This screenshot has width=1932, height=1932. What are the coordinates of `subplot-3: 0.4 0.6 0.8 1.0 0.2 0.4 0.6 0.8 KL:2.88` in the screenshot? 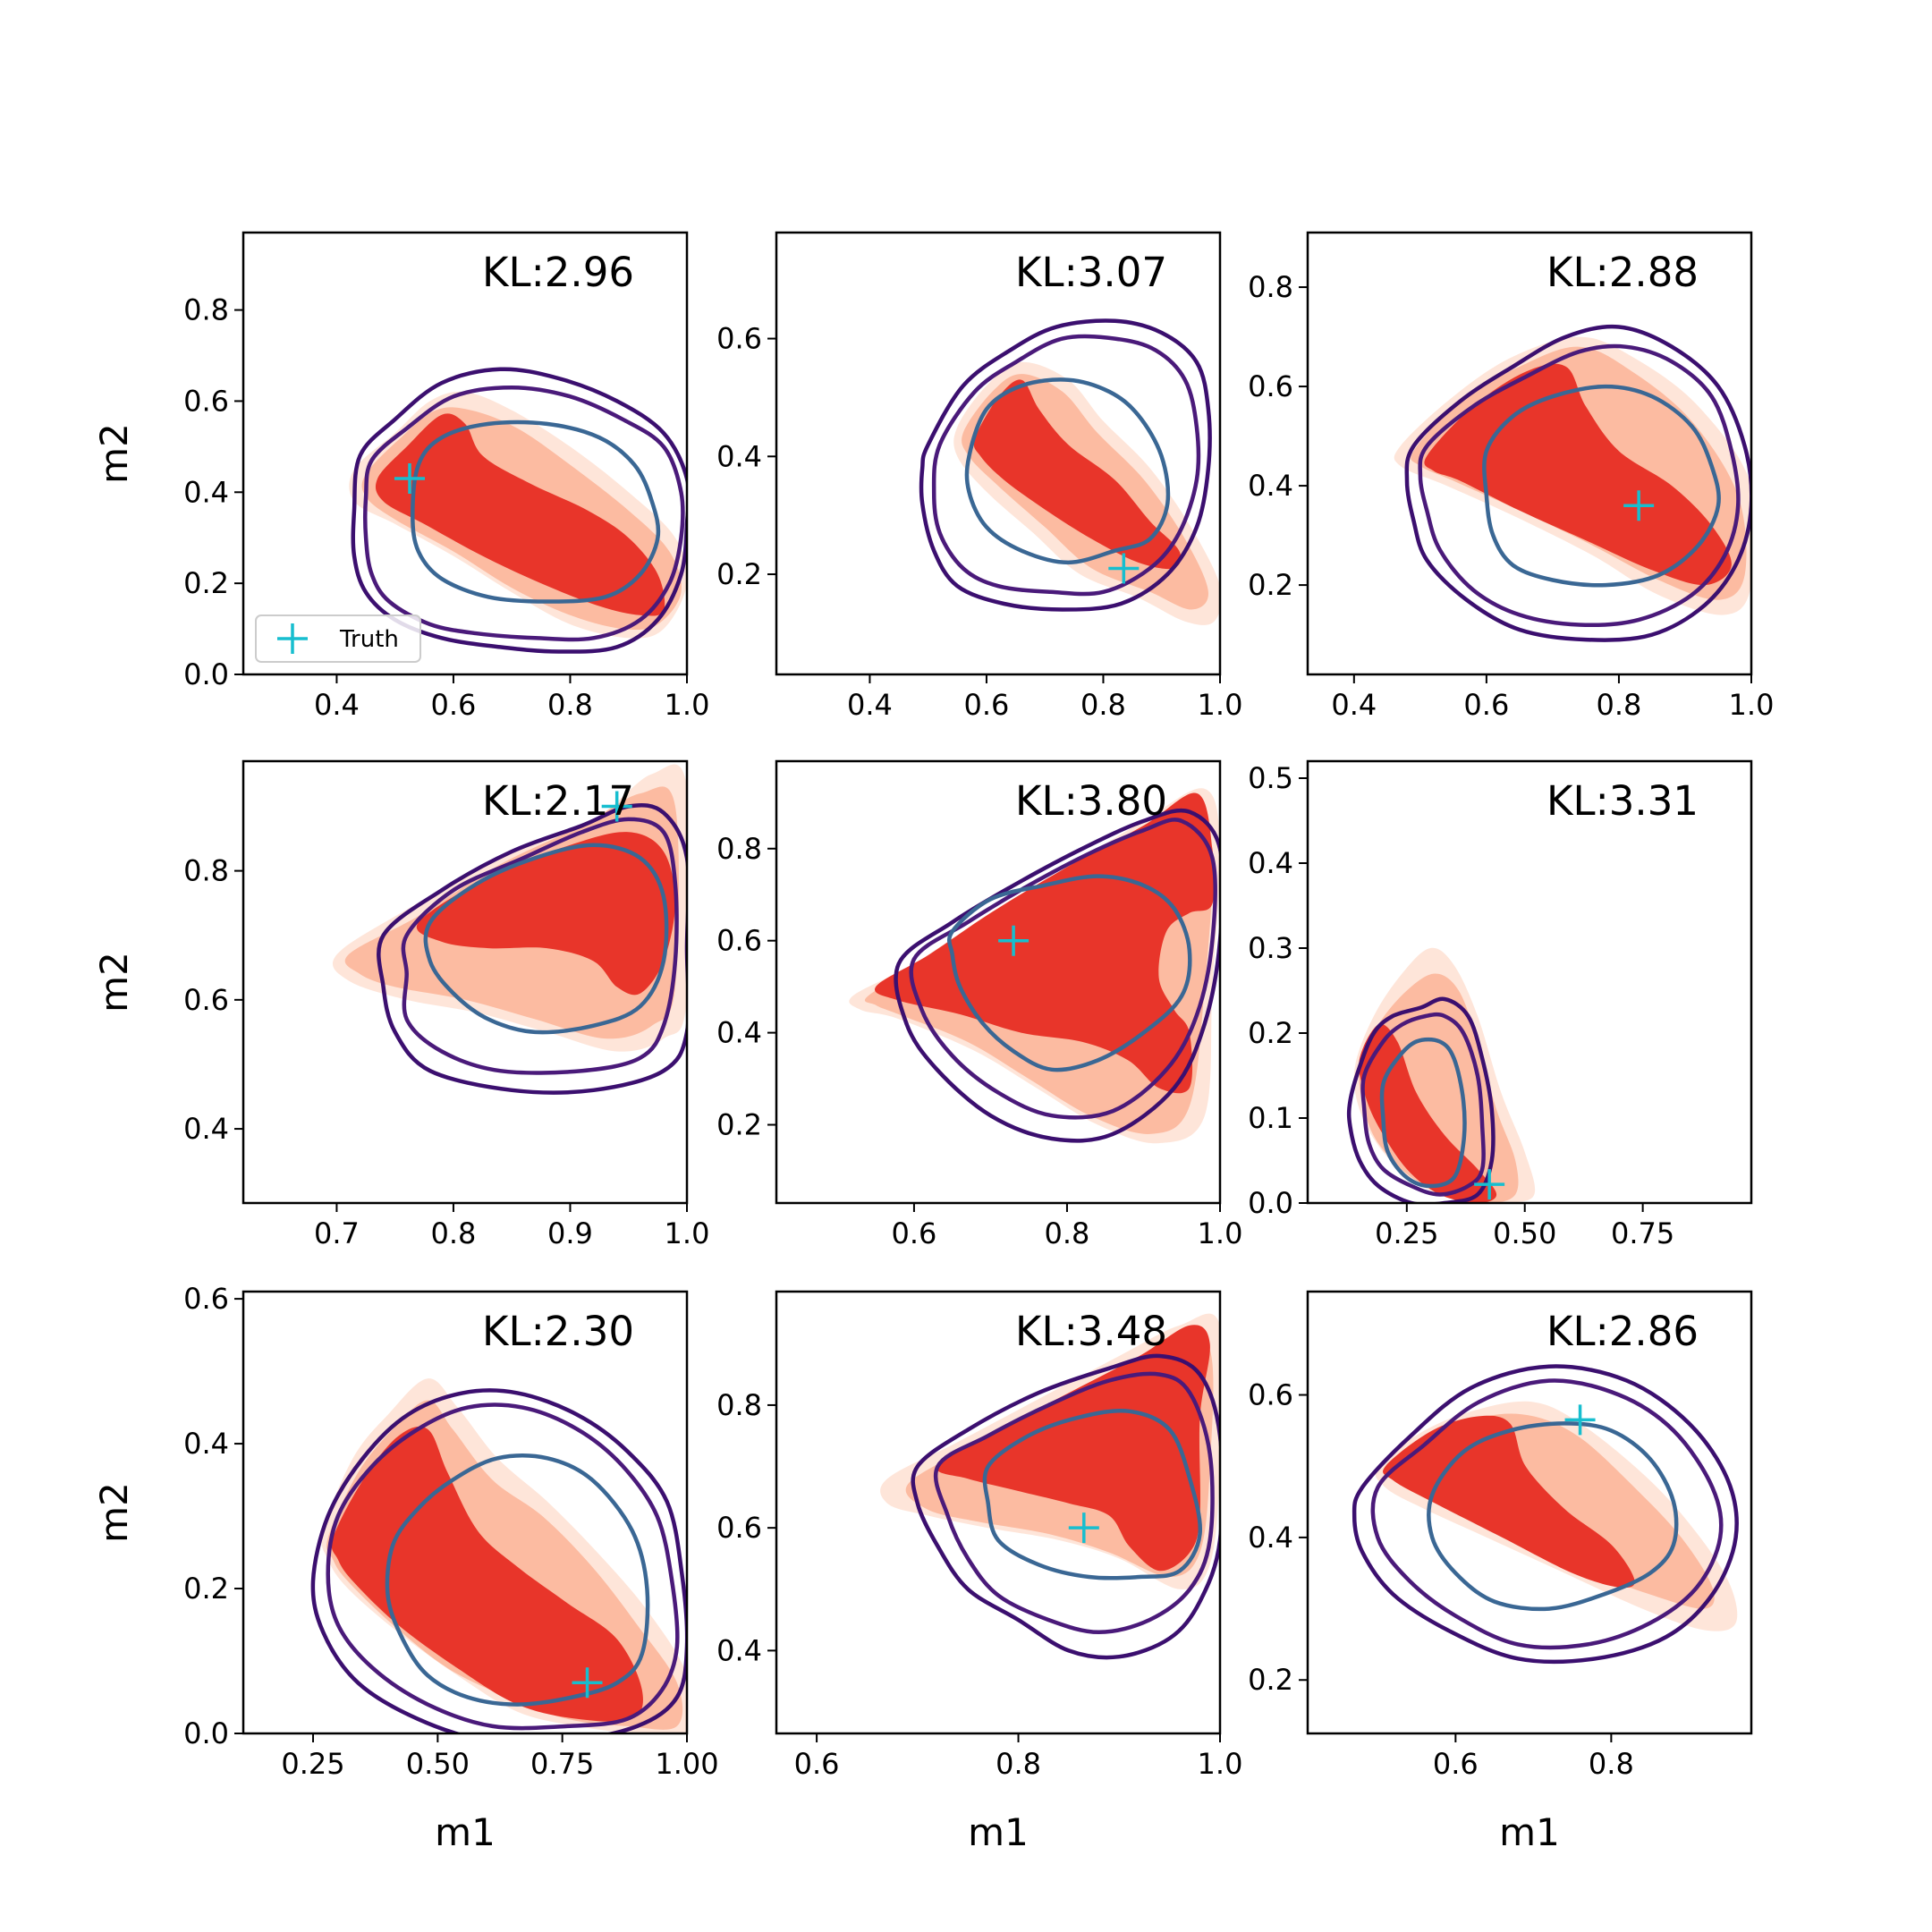 It's located at (1511, 476).